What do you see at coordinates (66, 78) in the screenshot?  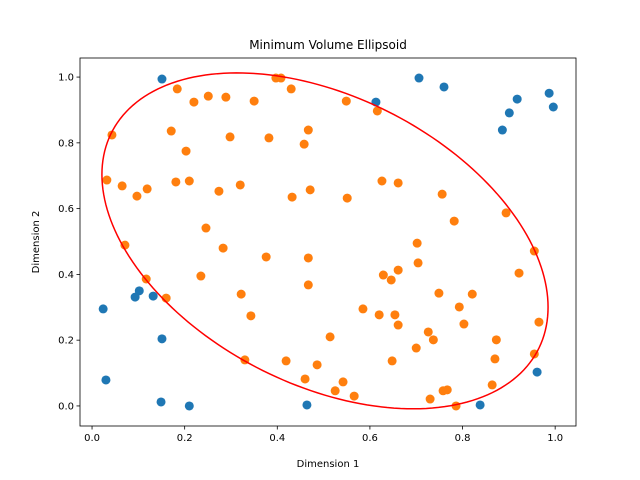 I see `y-tick-label: 1.0` at bounding box center [66, 78].